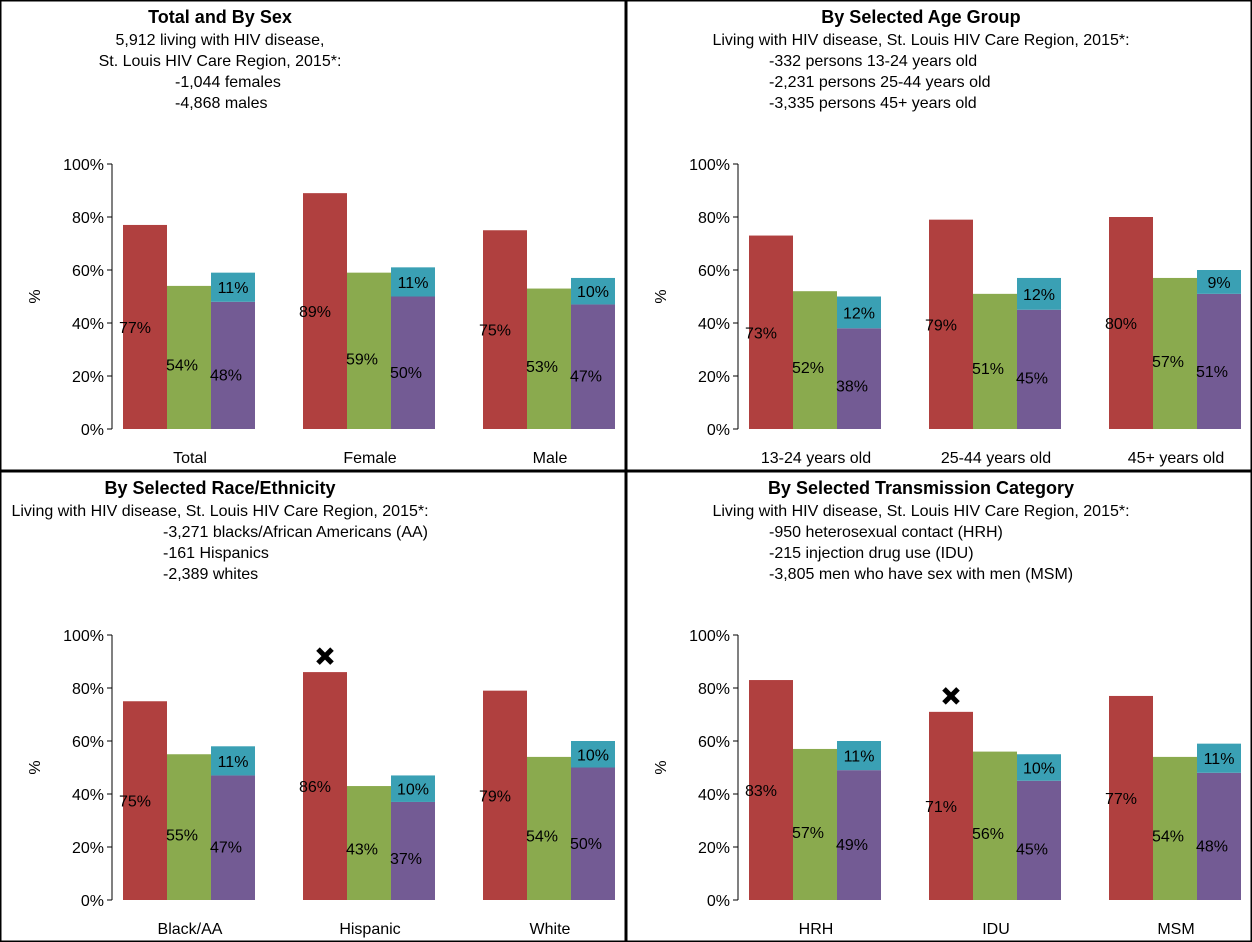 This screenshot has width=1252, height=942. I want to click on bar-data-label: 55%, so click(182, 835).